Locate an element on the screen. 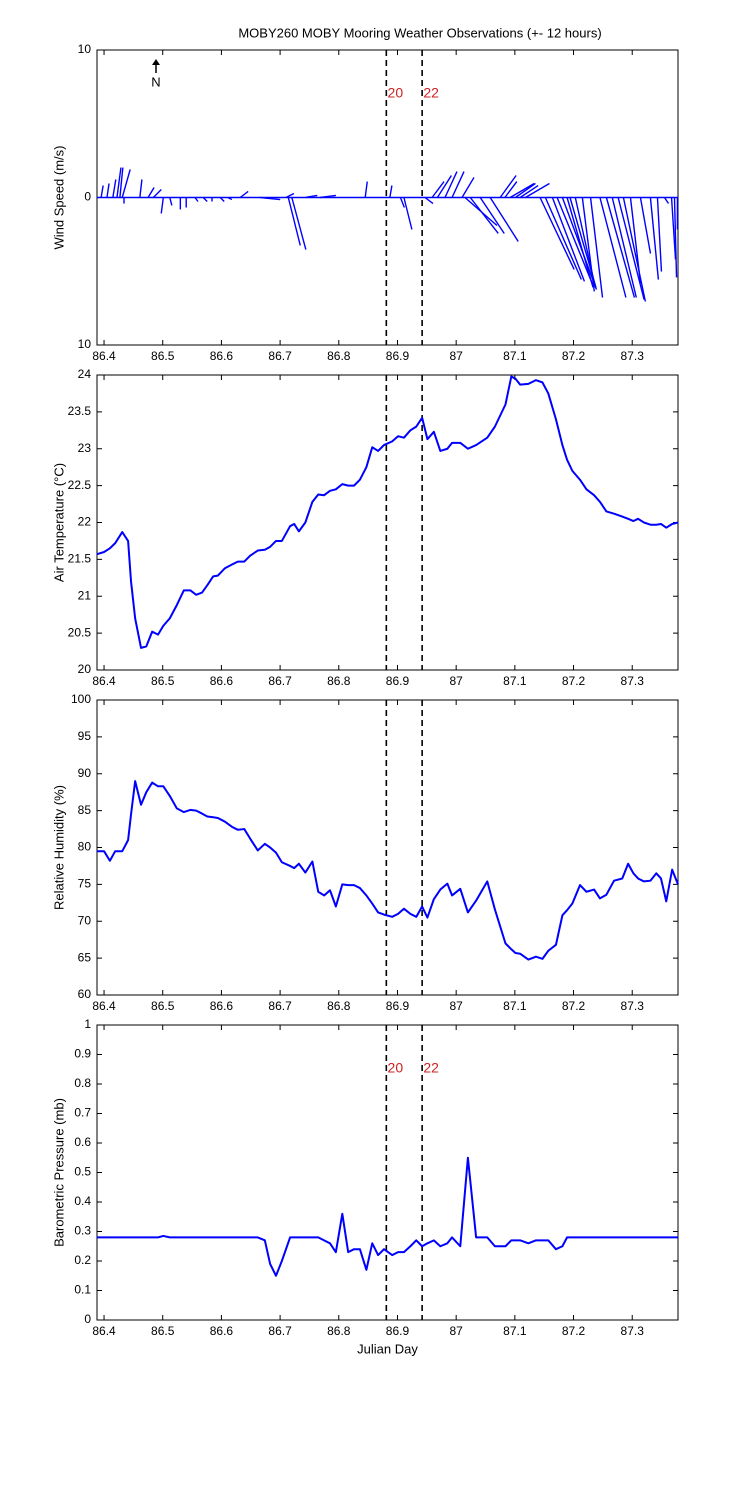 The width and height of the screenshot is (750, 1505). y-tick-label: 0.7 is located at coordinates (82, 1113).